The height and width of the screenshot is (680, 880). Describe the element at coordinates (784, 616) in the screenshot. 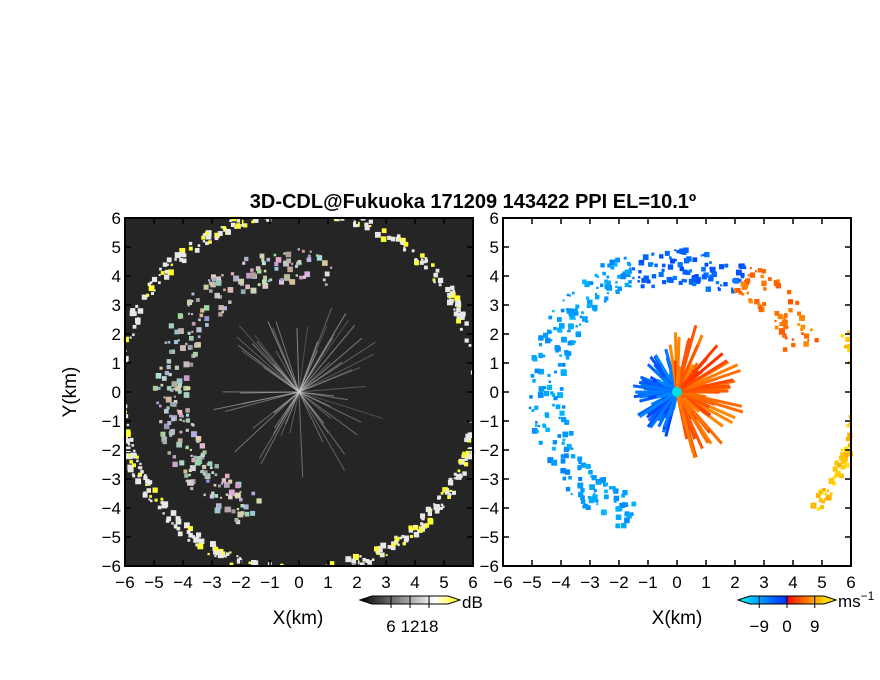

I see `colorbar-velocity-ticks: −9 0 9` at that location.